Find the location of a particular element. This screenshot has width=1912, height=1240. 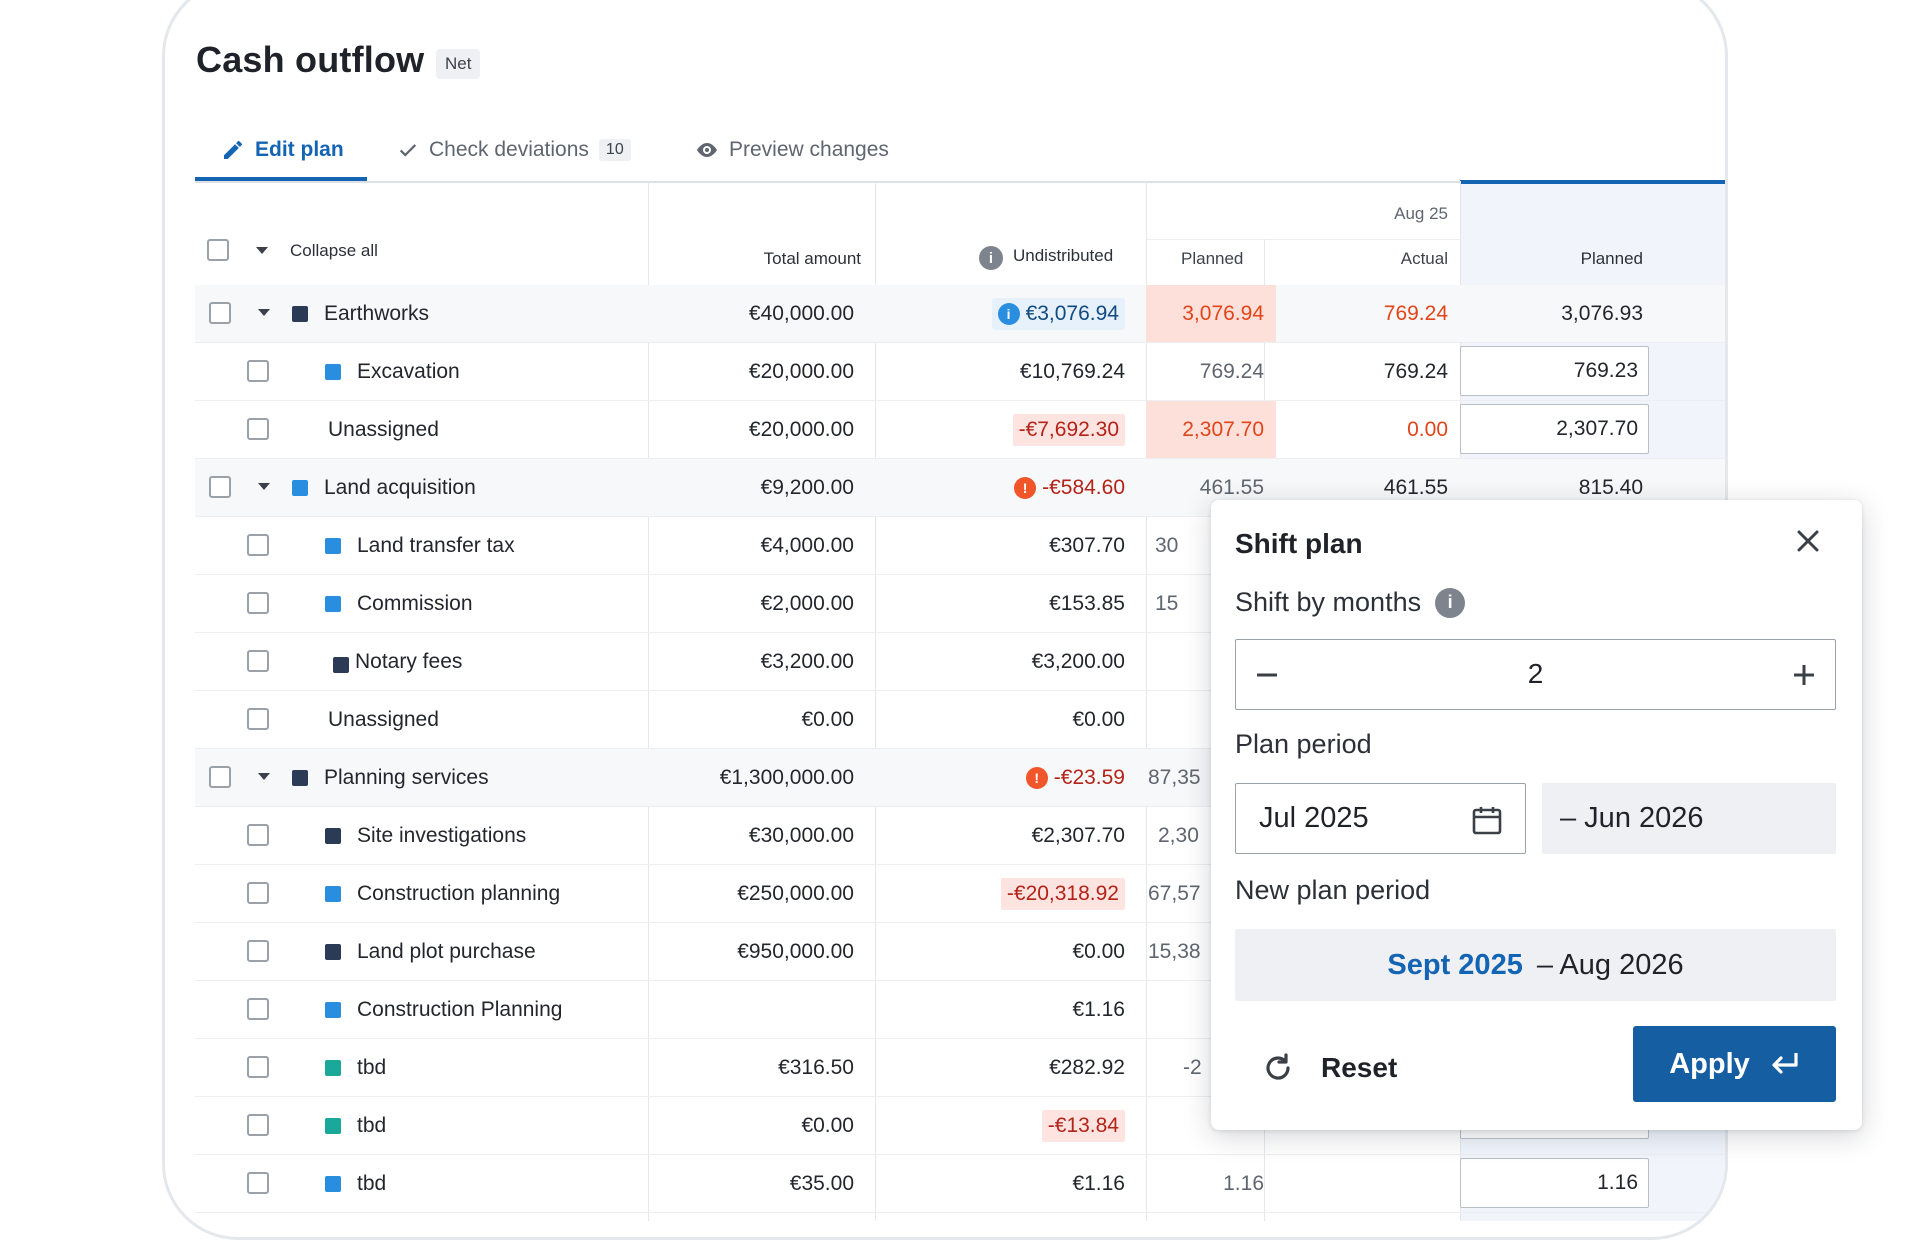

planned-next-value: 815.40 is located at coordinates (1610, 487).